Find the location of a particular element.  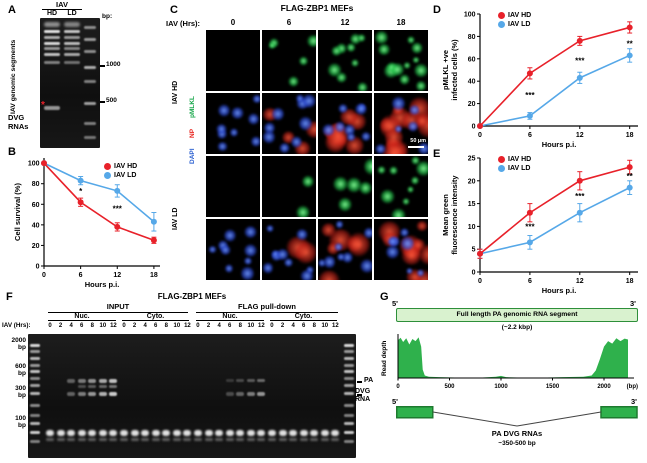

lane-number: 0 is located at coordinates (124, 326).